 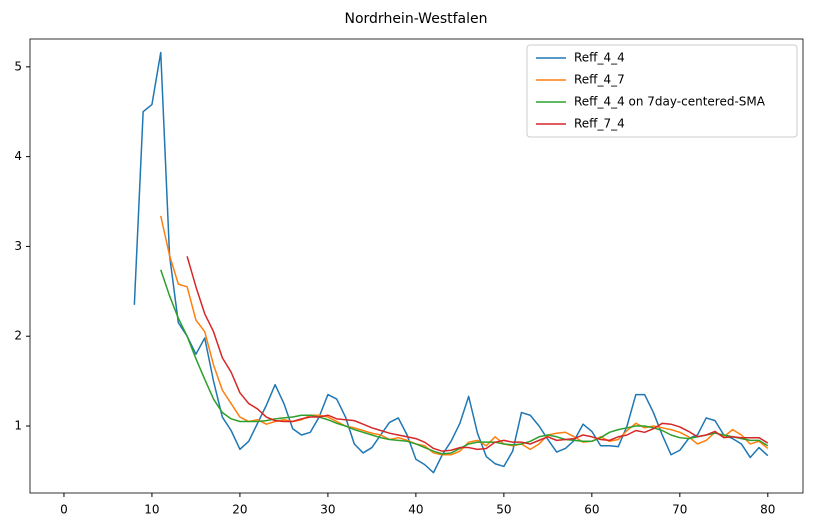 What do you see at coordinates (327, 510) in the screenshot?
I see `x-tick-label: 30` at bounding box center [327, 510].